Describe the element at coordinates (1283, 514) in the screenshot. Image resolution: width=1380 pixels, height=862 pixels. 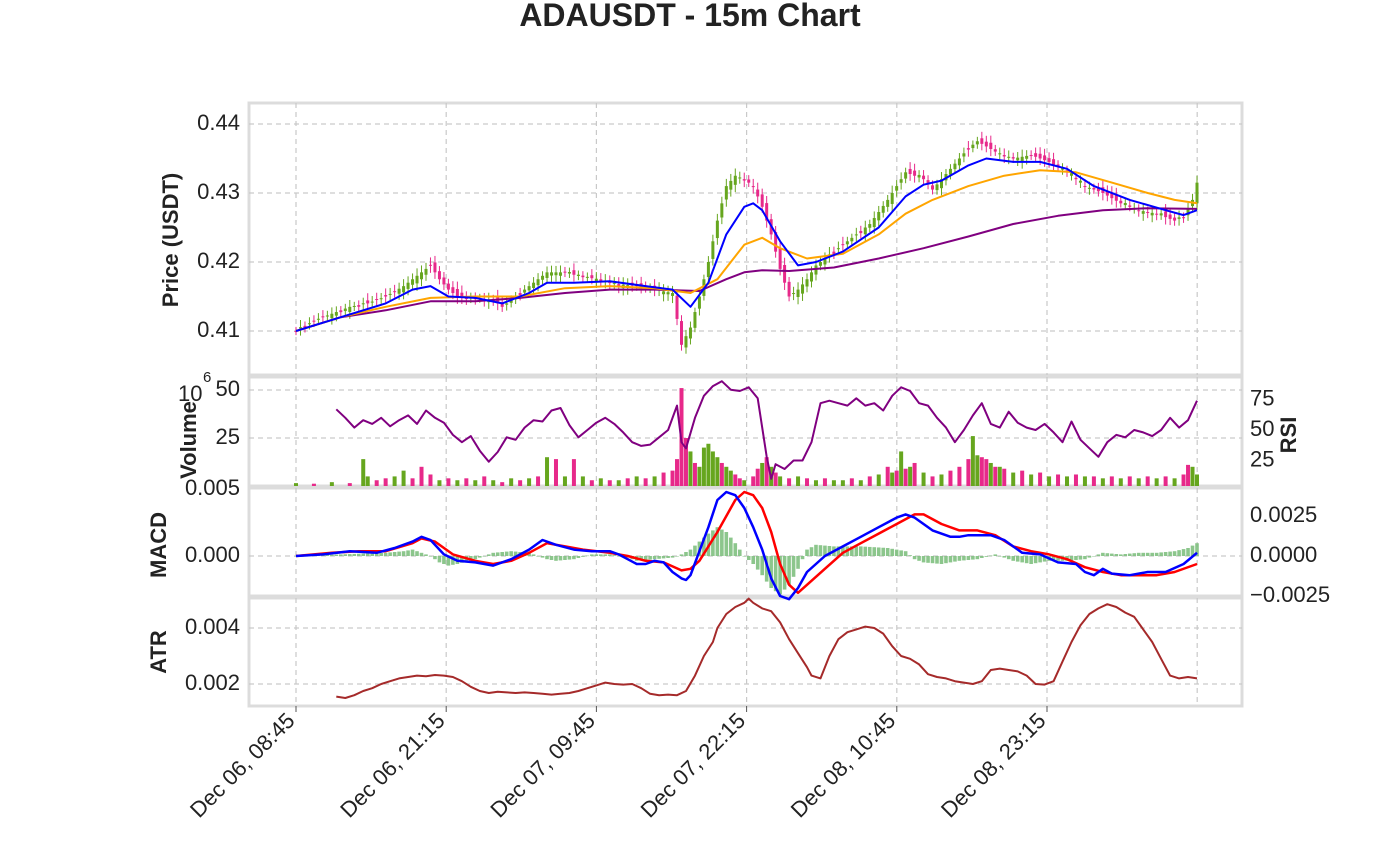
I see `macd-right-tick-label: 0.0025` at that location.